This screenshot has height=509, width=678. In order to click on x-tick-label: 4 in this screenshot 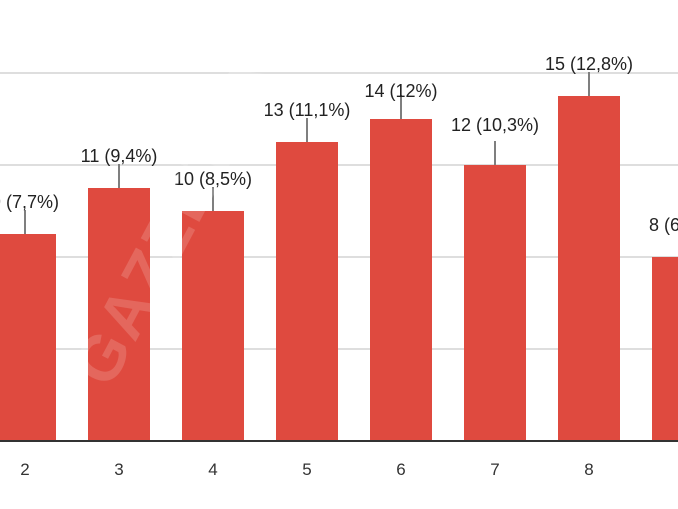, I will do `click(212, 469)`.